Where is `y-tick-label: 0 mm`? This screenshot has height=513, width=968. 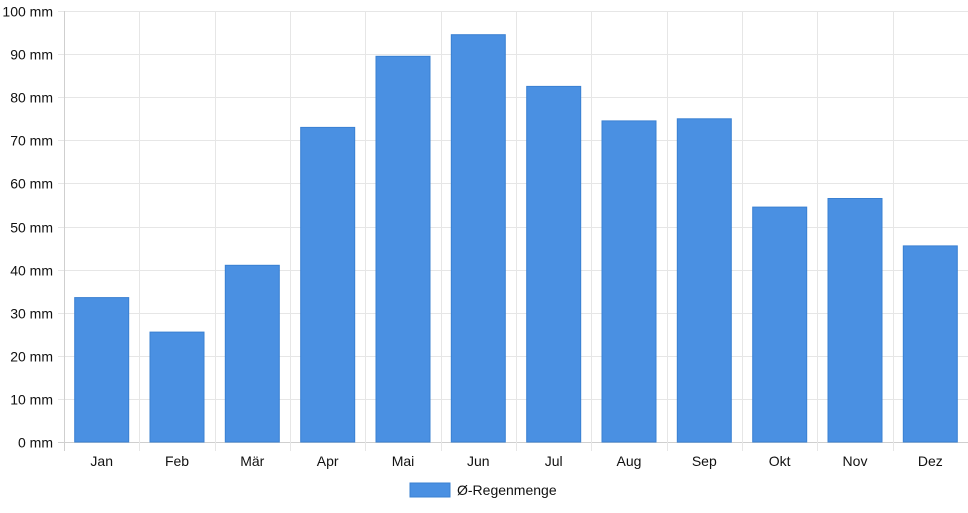
y-tick-label: 0 mm is located at coordinates (35, 443).